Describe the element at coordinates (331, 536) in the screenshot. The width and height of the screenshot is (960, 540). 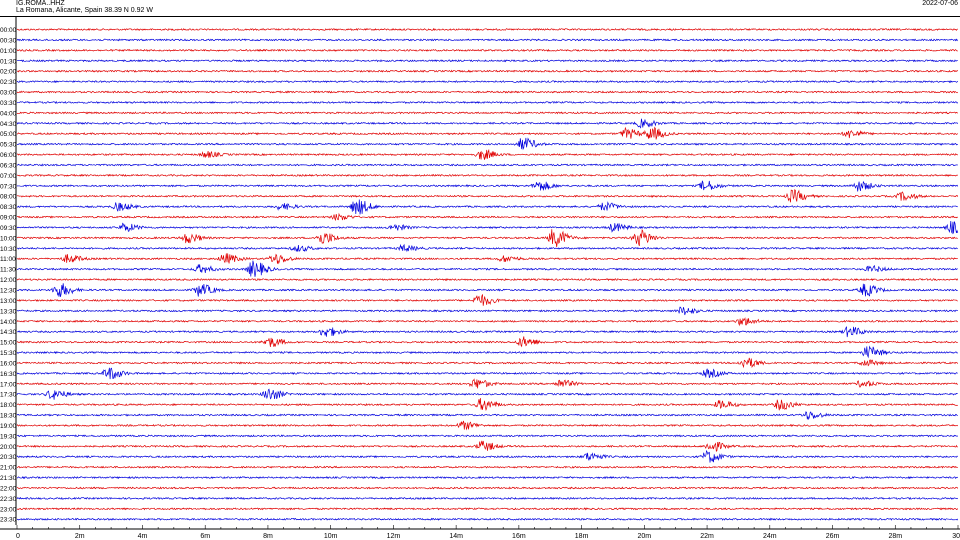
I see `x-tick-label: 10m` at that location.